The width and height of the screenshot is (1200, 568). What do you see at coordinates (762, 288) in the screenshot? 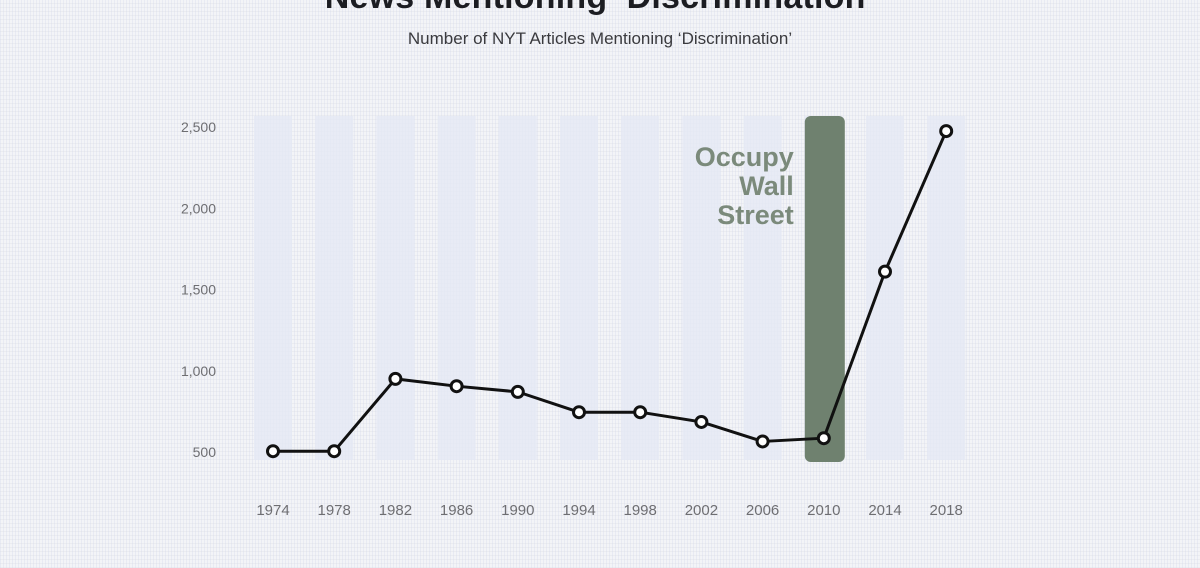
I see `band-2006` at bounding box center [762, 288].